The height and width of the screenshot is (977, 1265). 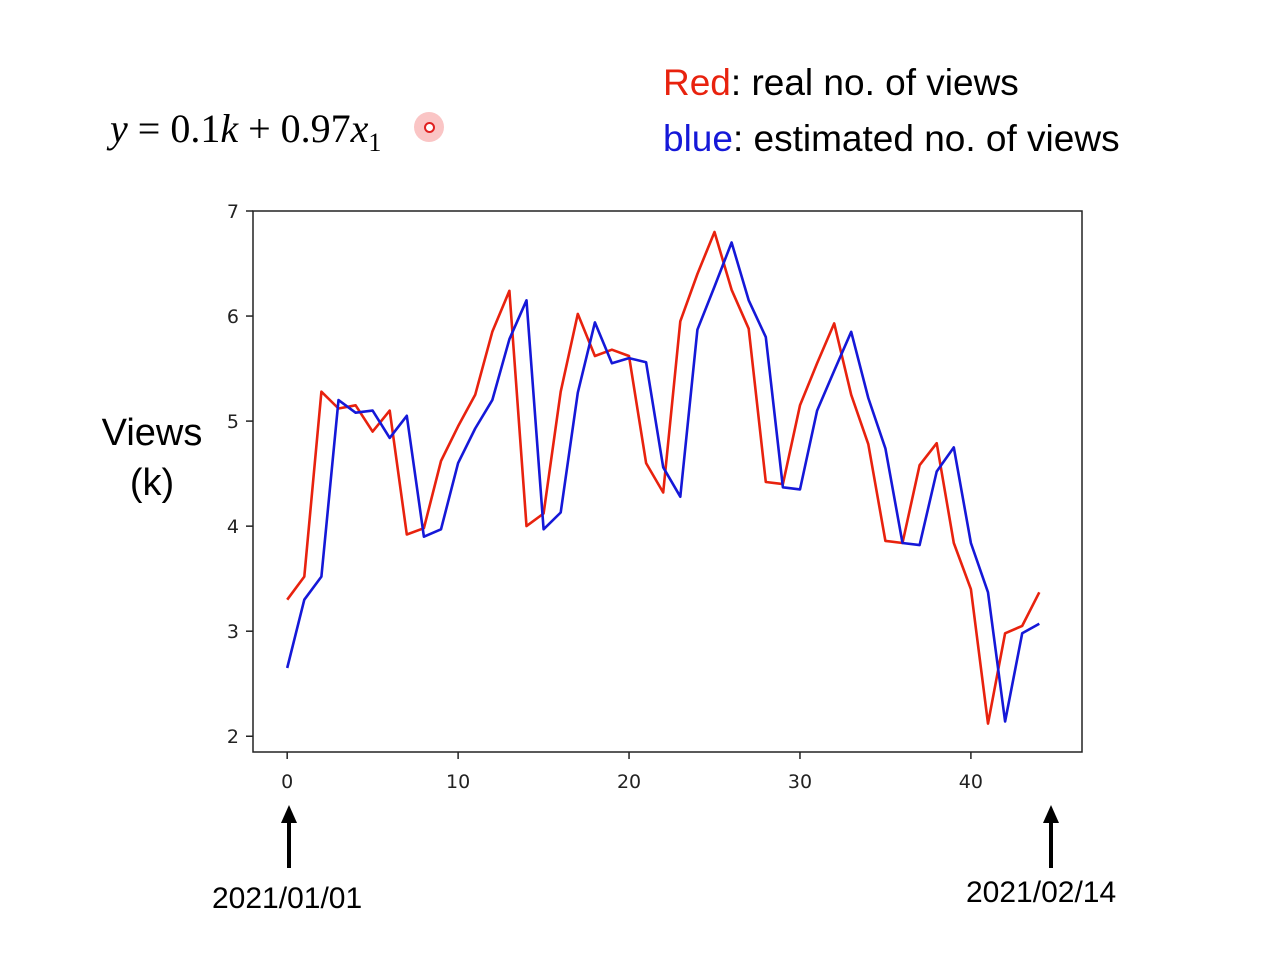 What do you see at coordinates (152, 458) in the screenshot?
I see `y-axis-label: Views (k)` at bounding box center [152, 458].